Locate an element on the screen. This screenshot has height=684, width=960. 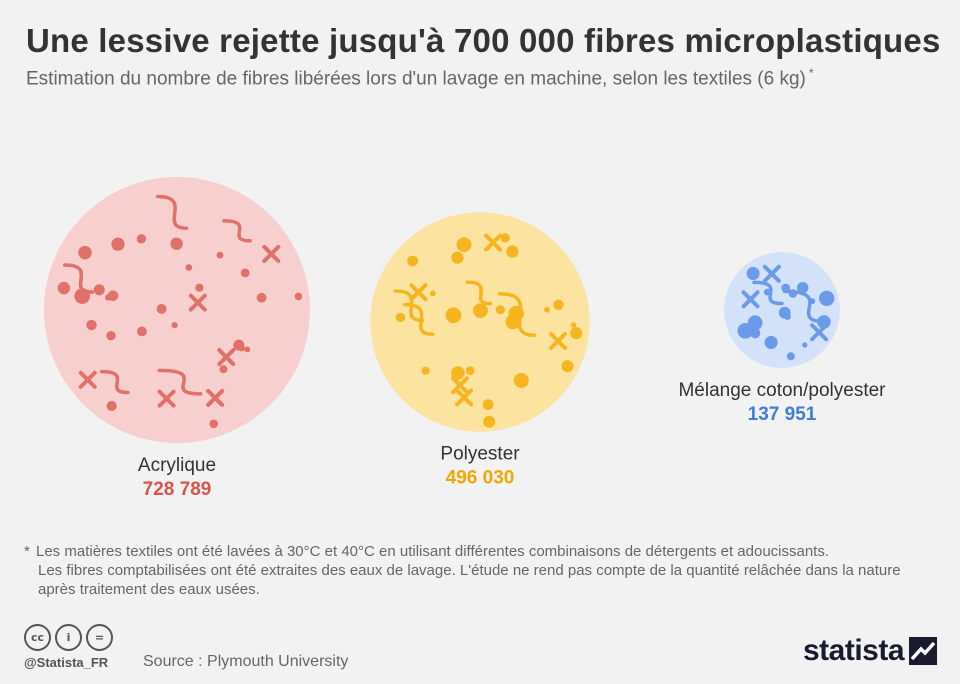
statista-mark-icon is located at coordinates (923, 651).